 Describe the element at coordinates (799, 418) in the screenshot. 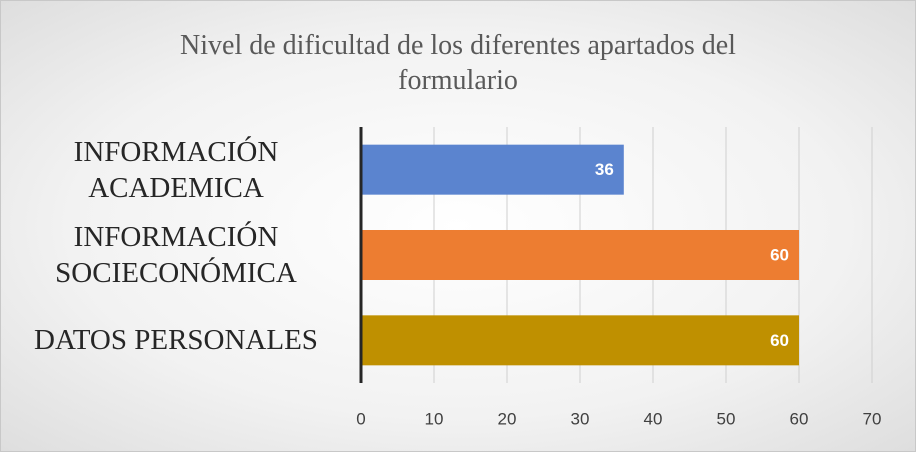

I see `x-tick-label: 60` at that location.